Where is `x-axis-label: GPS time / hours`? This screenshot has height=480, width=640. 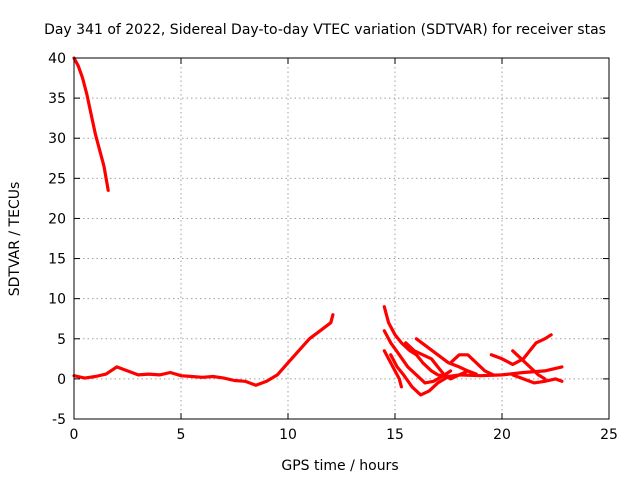 x-axis-label: GPS time / hours is located at coordinates (339, 466).